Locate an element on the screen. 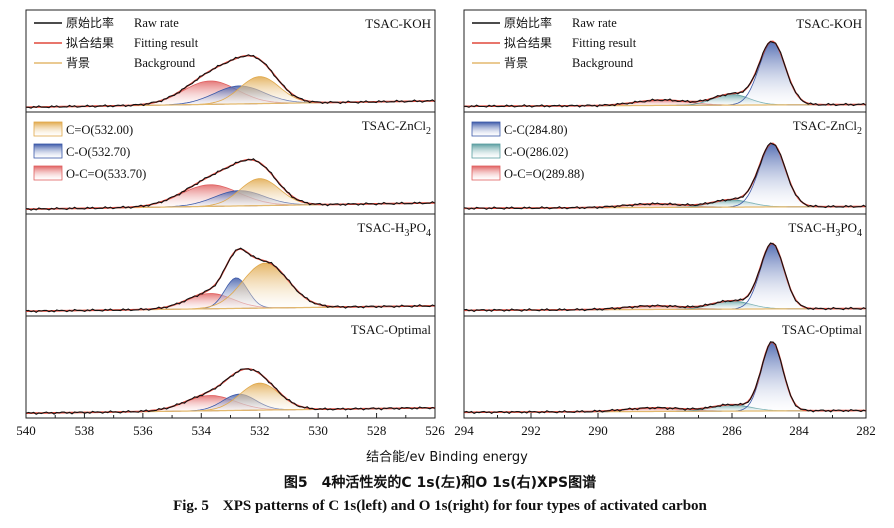  panel-left-2: TSAC-ZnCl2 is located at coordinates (230, 163).